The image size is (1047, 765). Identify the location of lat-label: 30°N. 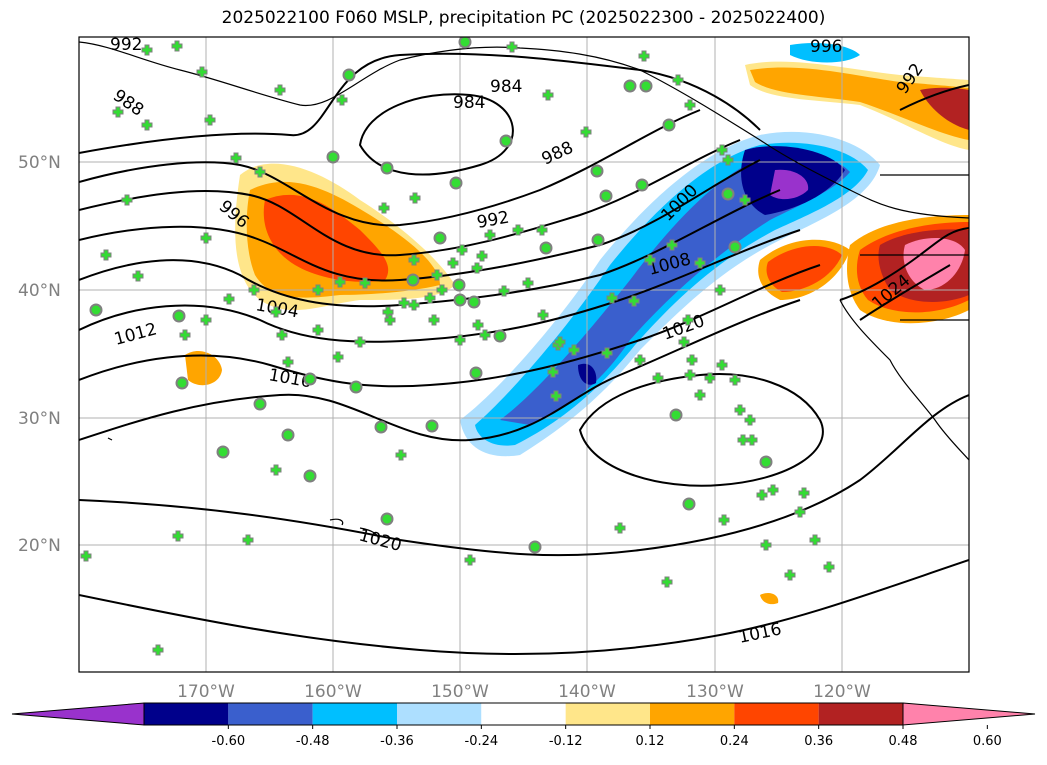
(39, 419).